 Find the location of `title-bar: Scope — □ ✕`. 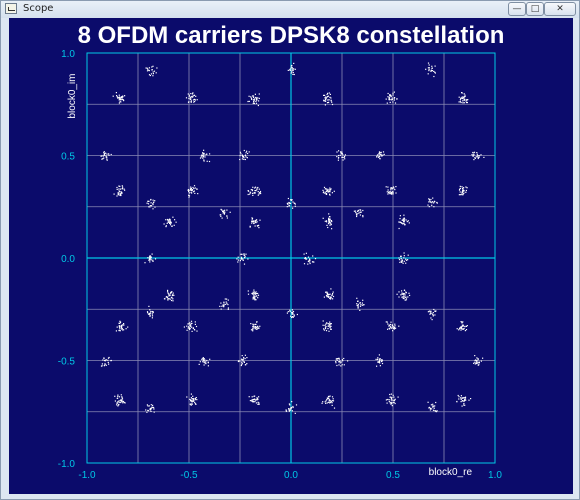

title-bar: Scope — □ ✕ is located at coordinates (290, 9).